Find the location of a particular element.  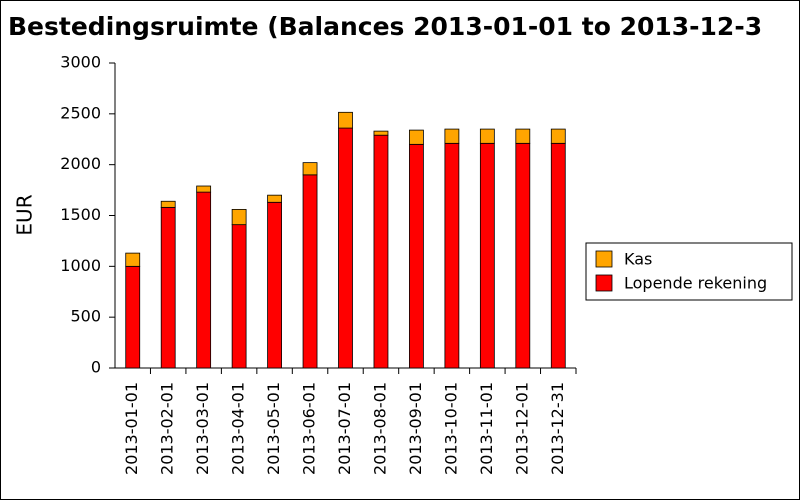

x-tick-label: 2013-12-31 is located at coordinates (557, 428).